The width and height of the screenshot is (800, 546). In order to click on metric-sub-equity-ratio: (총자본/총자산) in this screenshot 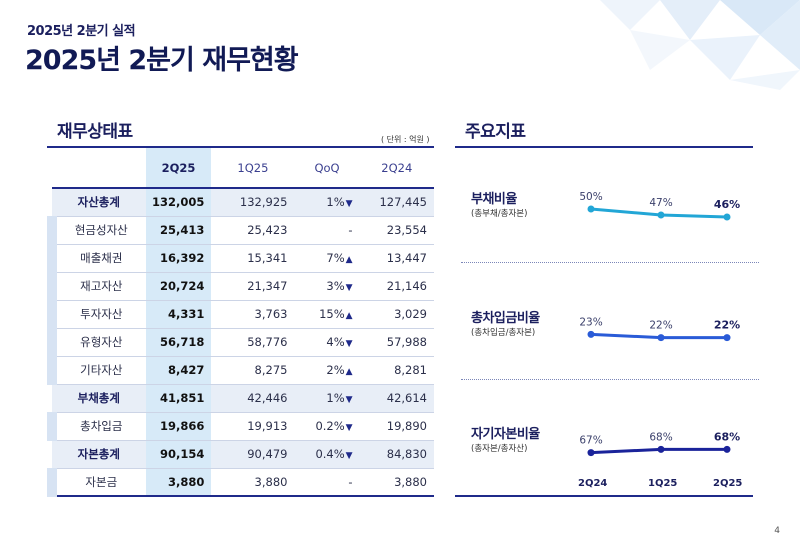, I will do `click(499, 449)`.